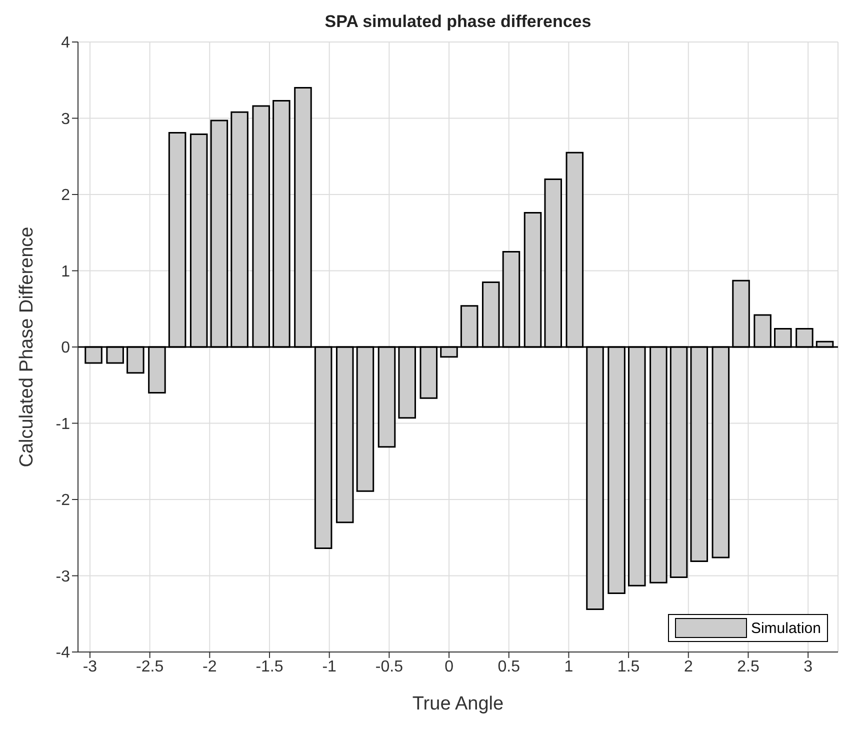 This screenshot has width=850, height=740. What do you see at coordinates (63, 577) in the screenshot?
I see `y-tick-label: -3` at bounding box center [63, 577].